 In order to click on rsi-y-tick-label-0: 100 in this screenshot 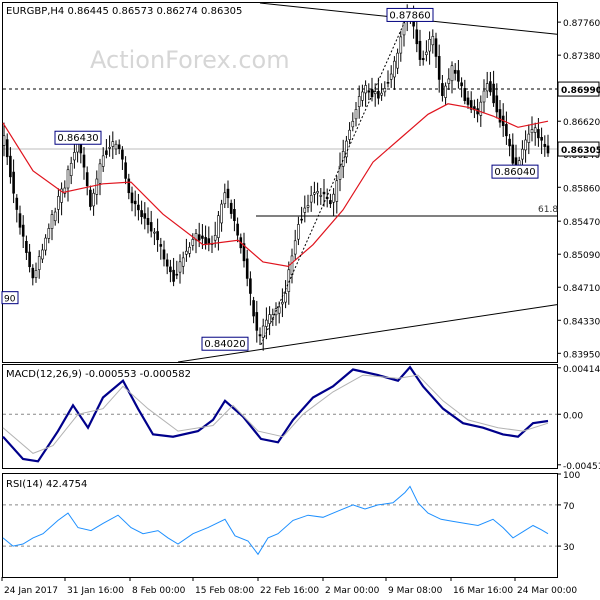, I will do `click(571, 476)`.